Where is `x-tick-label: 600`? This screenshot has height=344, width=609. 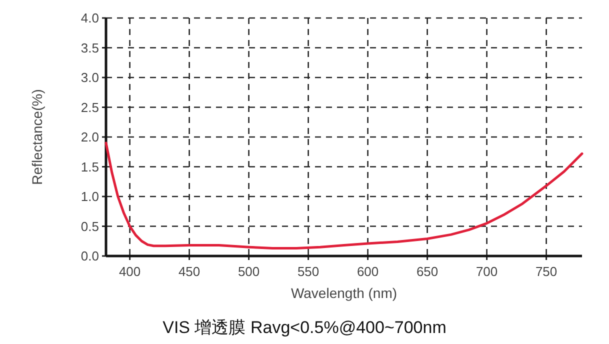
x-tick-label: 600 is located at coordinates (367, 271).